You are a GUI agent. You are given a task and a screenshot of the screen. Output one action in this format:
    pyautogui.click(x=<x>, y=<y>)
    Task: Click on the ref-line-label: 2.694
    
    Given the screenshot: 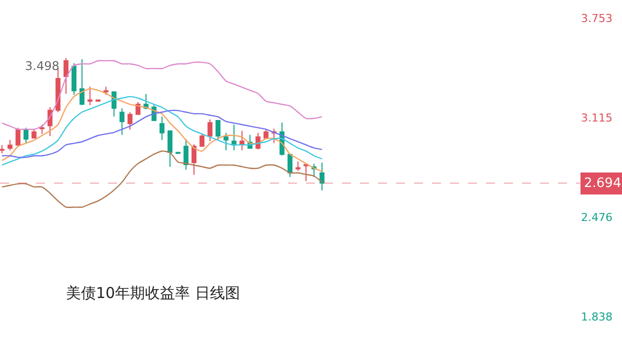 What is the action you would take?
    pyautogui.click(x=603, y=183)
    